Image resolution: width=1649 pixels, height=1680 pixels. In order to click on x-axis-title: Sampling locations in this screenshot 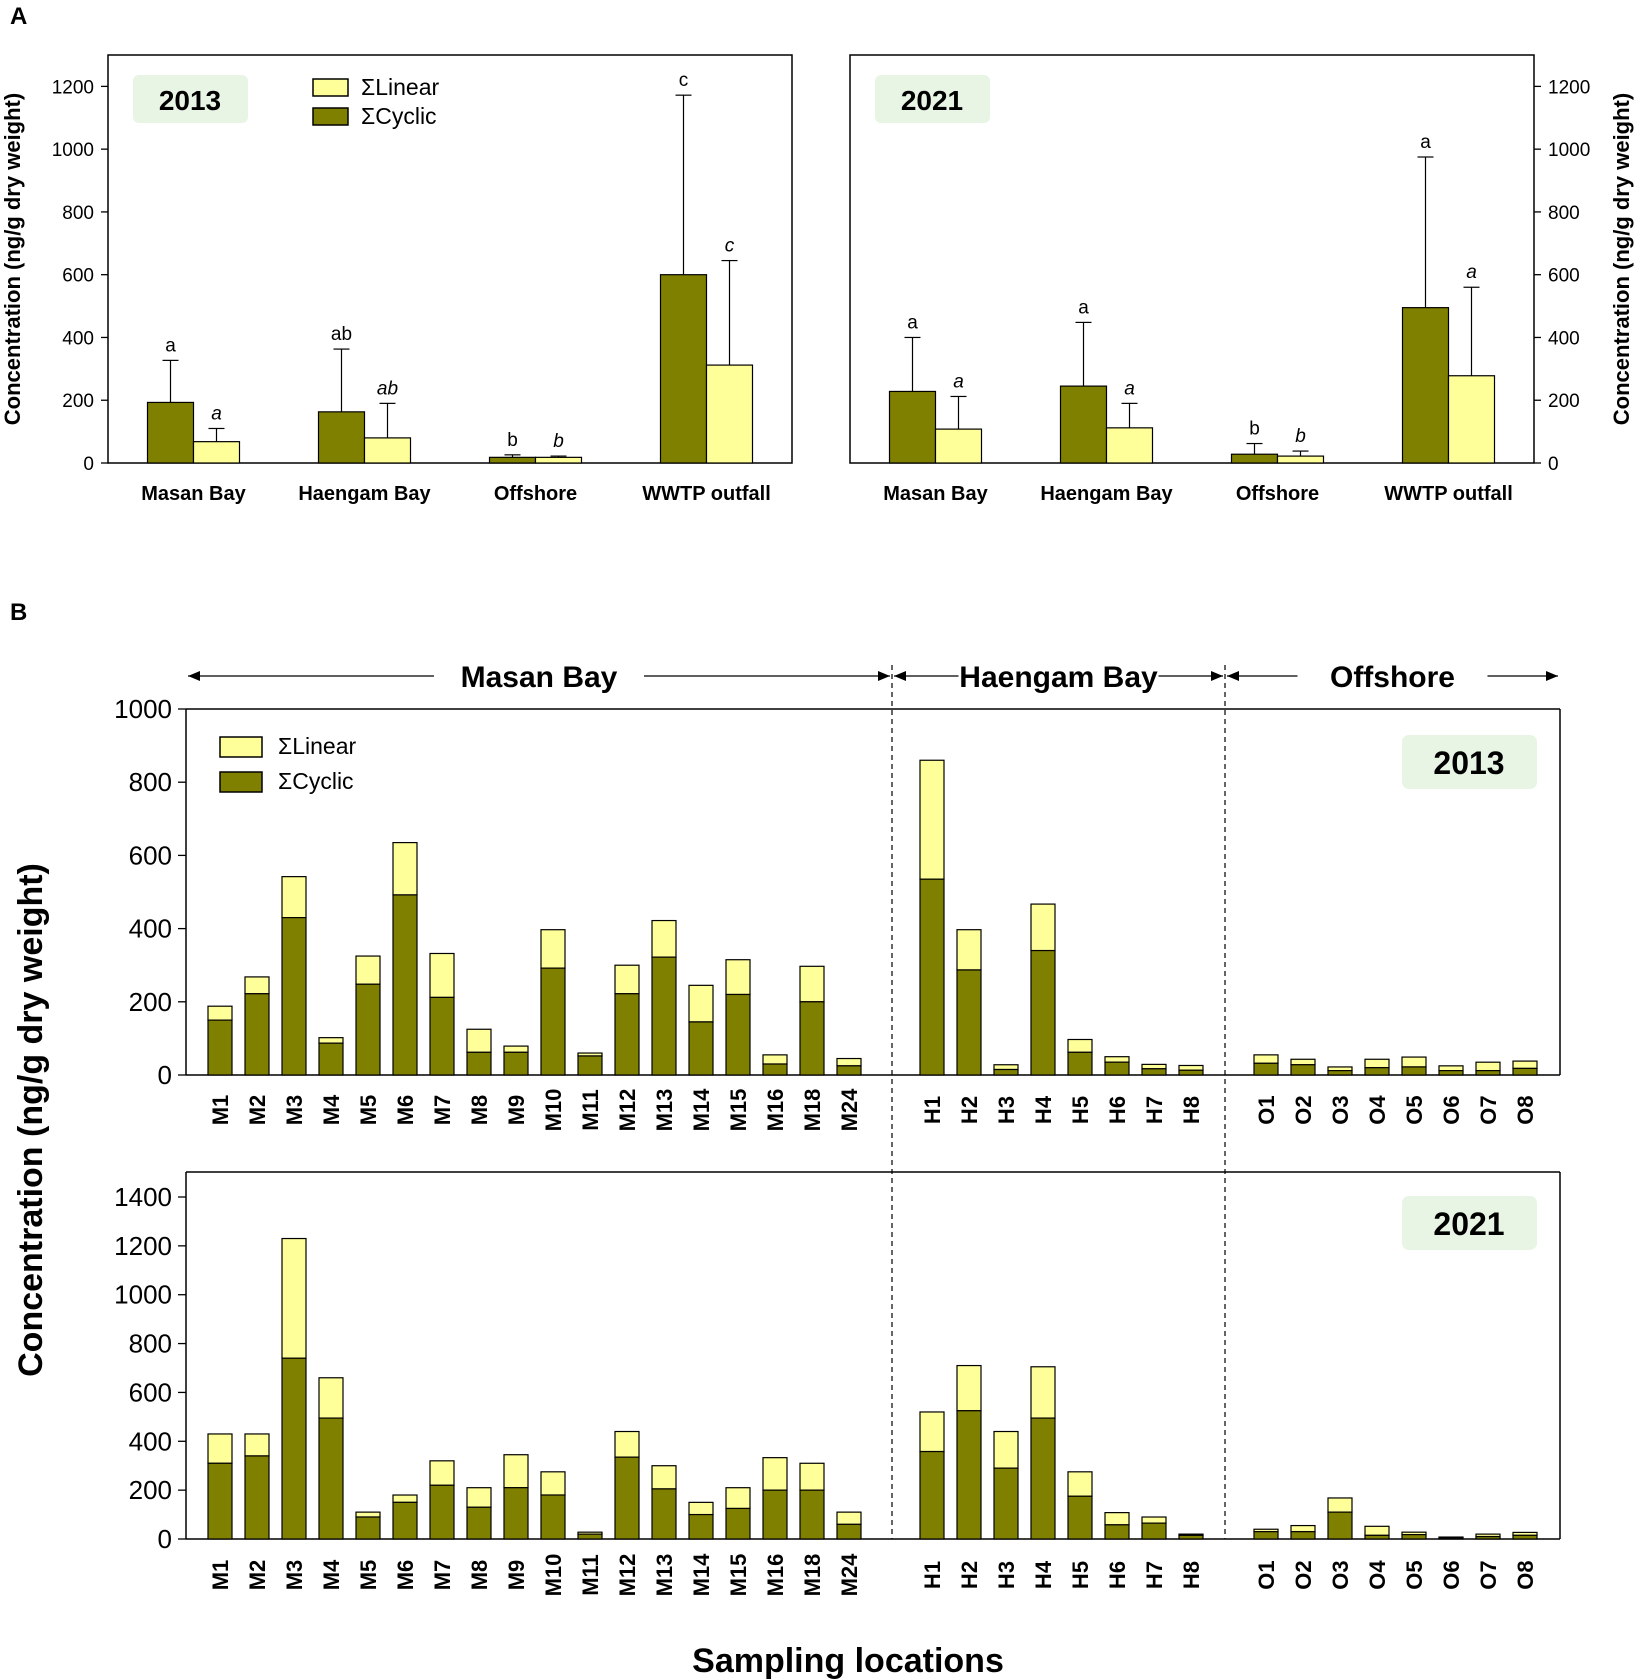, I will do `click(848, 1661)`.